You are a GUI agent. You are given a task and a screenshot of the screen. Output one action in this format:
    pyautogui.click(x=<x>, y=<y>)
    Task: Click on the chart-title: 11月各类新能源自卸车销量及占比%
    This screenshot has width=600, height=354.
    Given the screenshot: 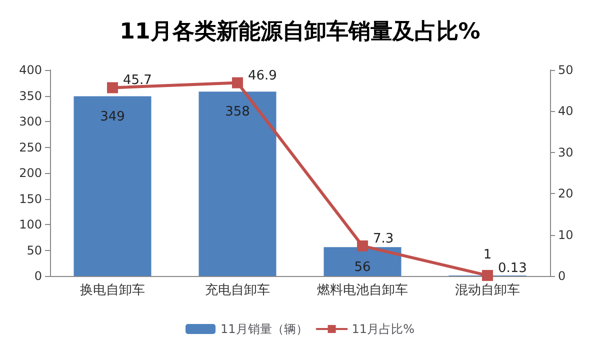 What is the action you would take?
    pyautogui.click(x=300, y=31)
    